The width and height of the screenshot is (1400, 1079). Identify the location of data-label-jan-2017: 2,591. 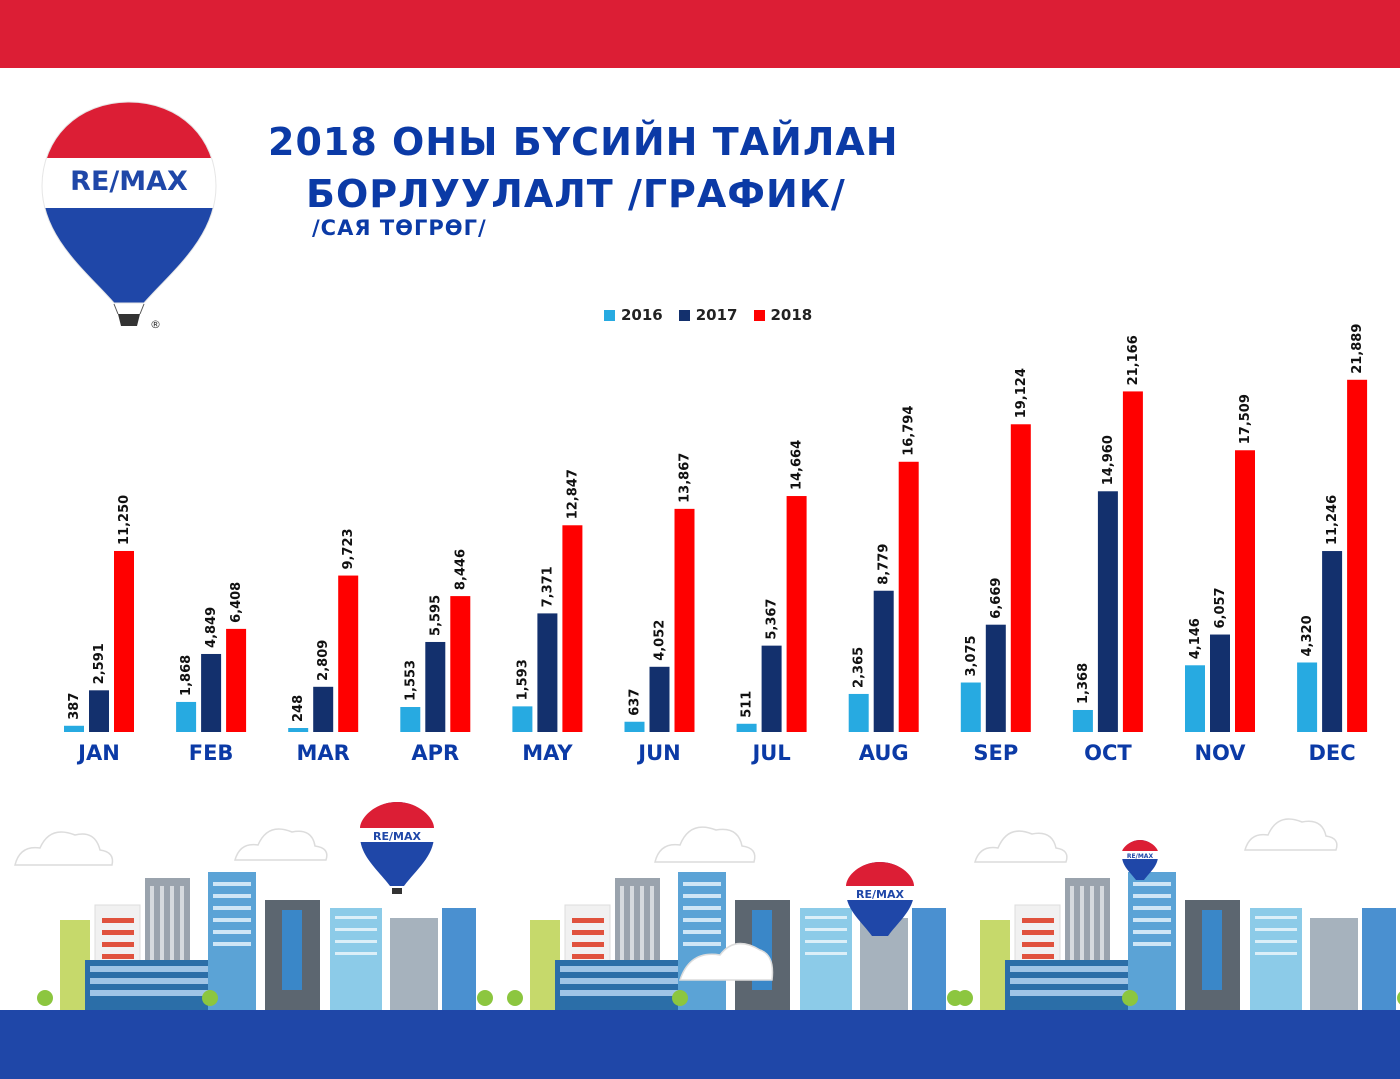
(99, 663).